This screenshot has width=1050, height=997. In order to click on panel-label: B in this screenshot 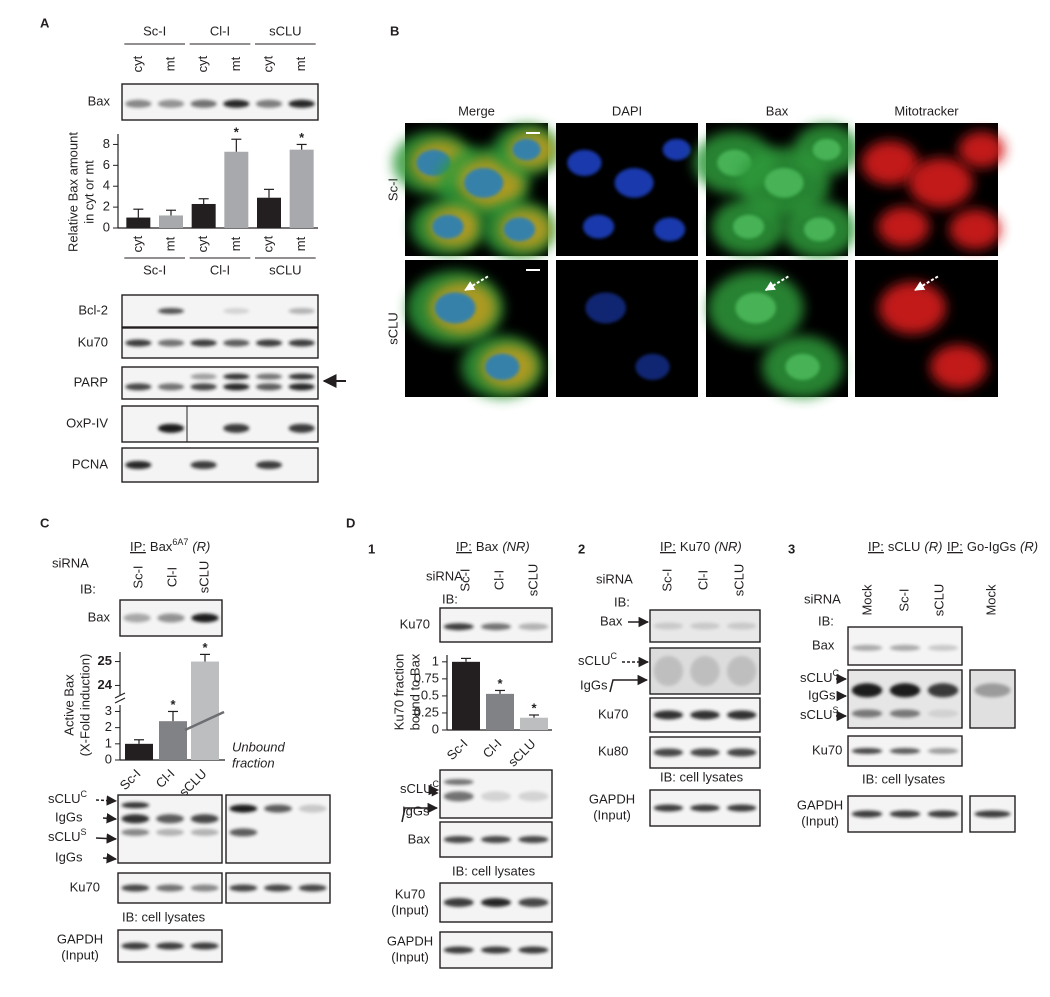, I will do `click(394, 30)`.